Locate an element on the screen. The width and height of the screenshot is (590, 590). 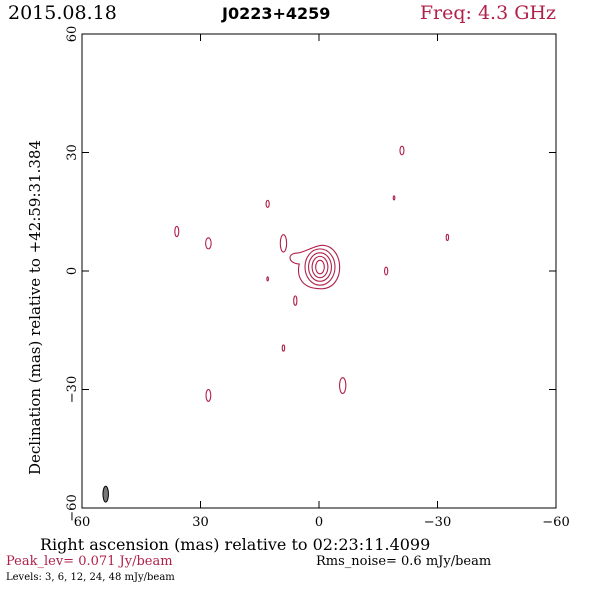
x-tick-label: 60 is located at coordinates (82, 522).